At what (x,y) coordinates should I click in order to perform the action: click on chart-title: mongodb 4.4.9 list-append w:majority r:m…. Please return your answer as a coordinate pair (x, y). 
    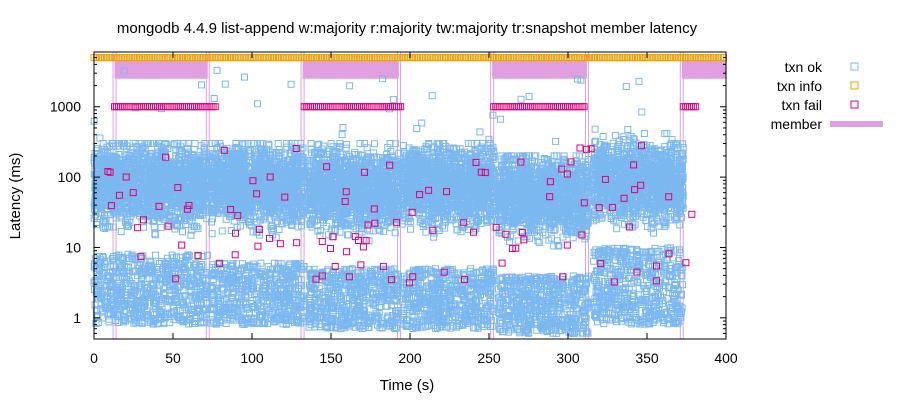
    Looking at the image, I should click on (407, 28).